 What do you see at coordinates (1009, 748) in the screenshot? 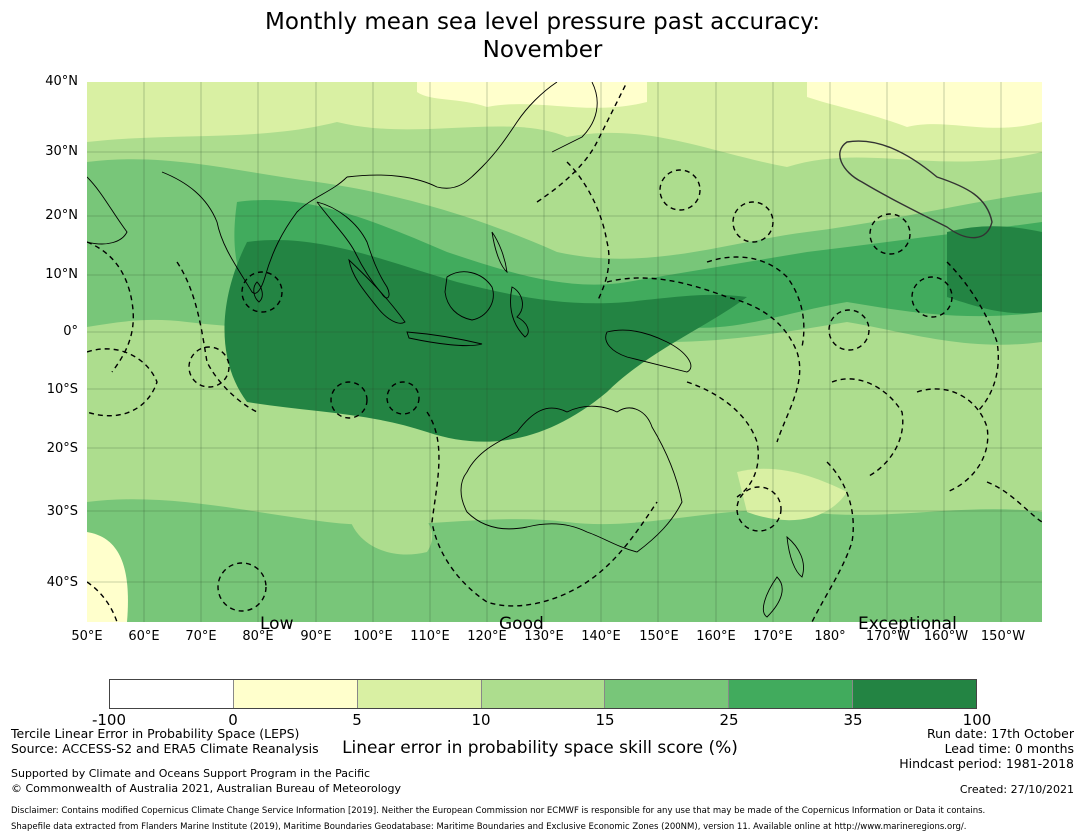
I see `lead-time-text: Lead time: 0 months` at bounding box center [1009, 748].